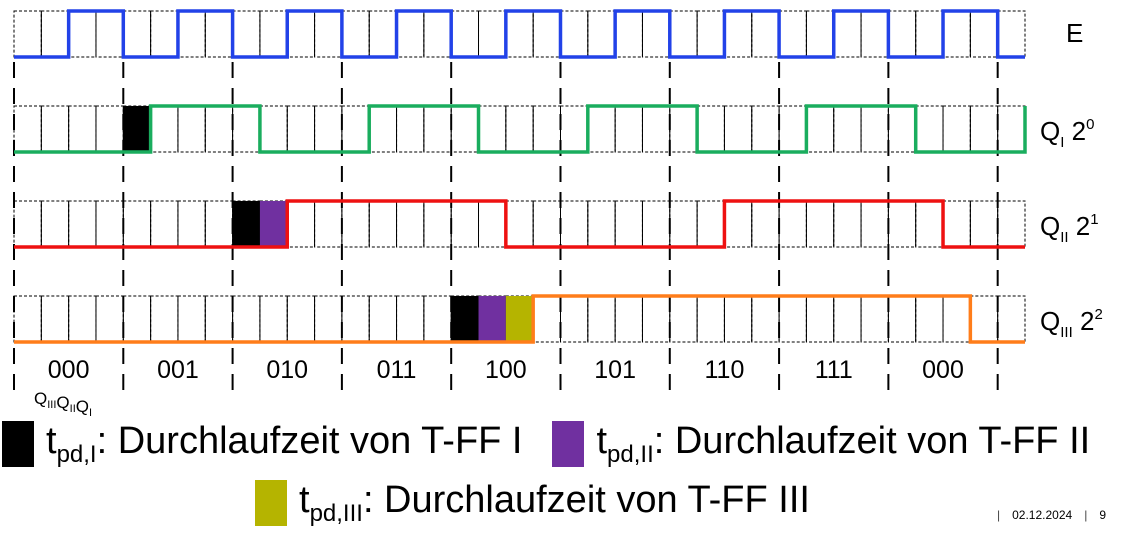 This screenshot has width=1132, height=535. What do you see at coordinates (1069, 228) in the screenshot?
I see `signal-label-Q2: QII 21` at bounding box center [1069, 228].